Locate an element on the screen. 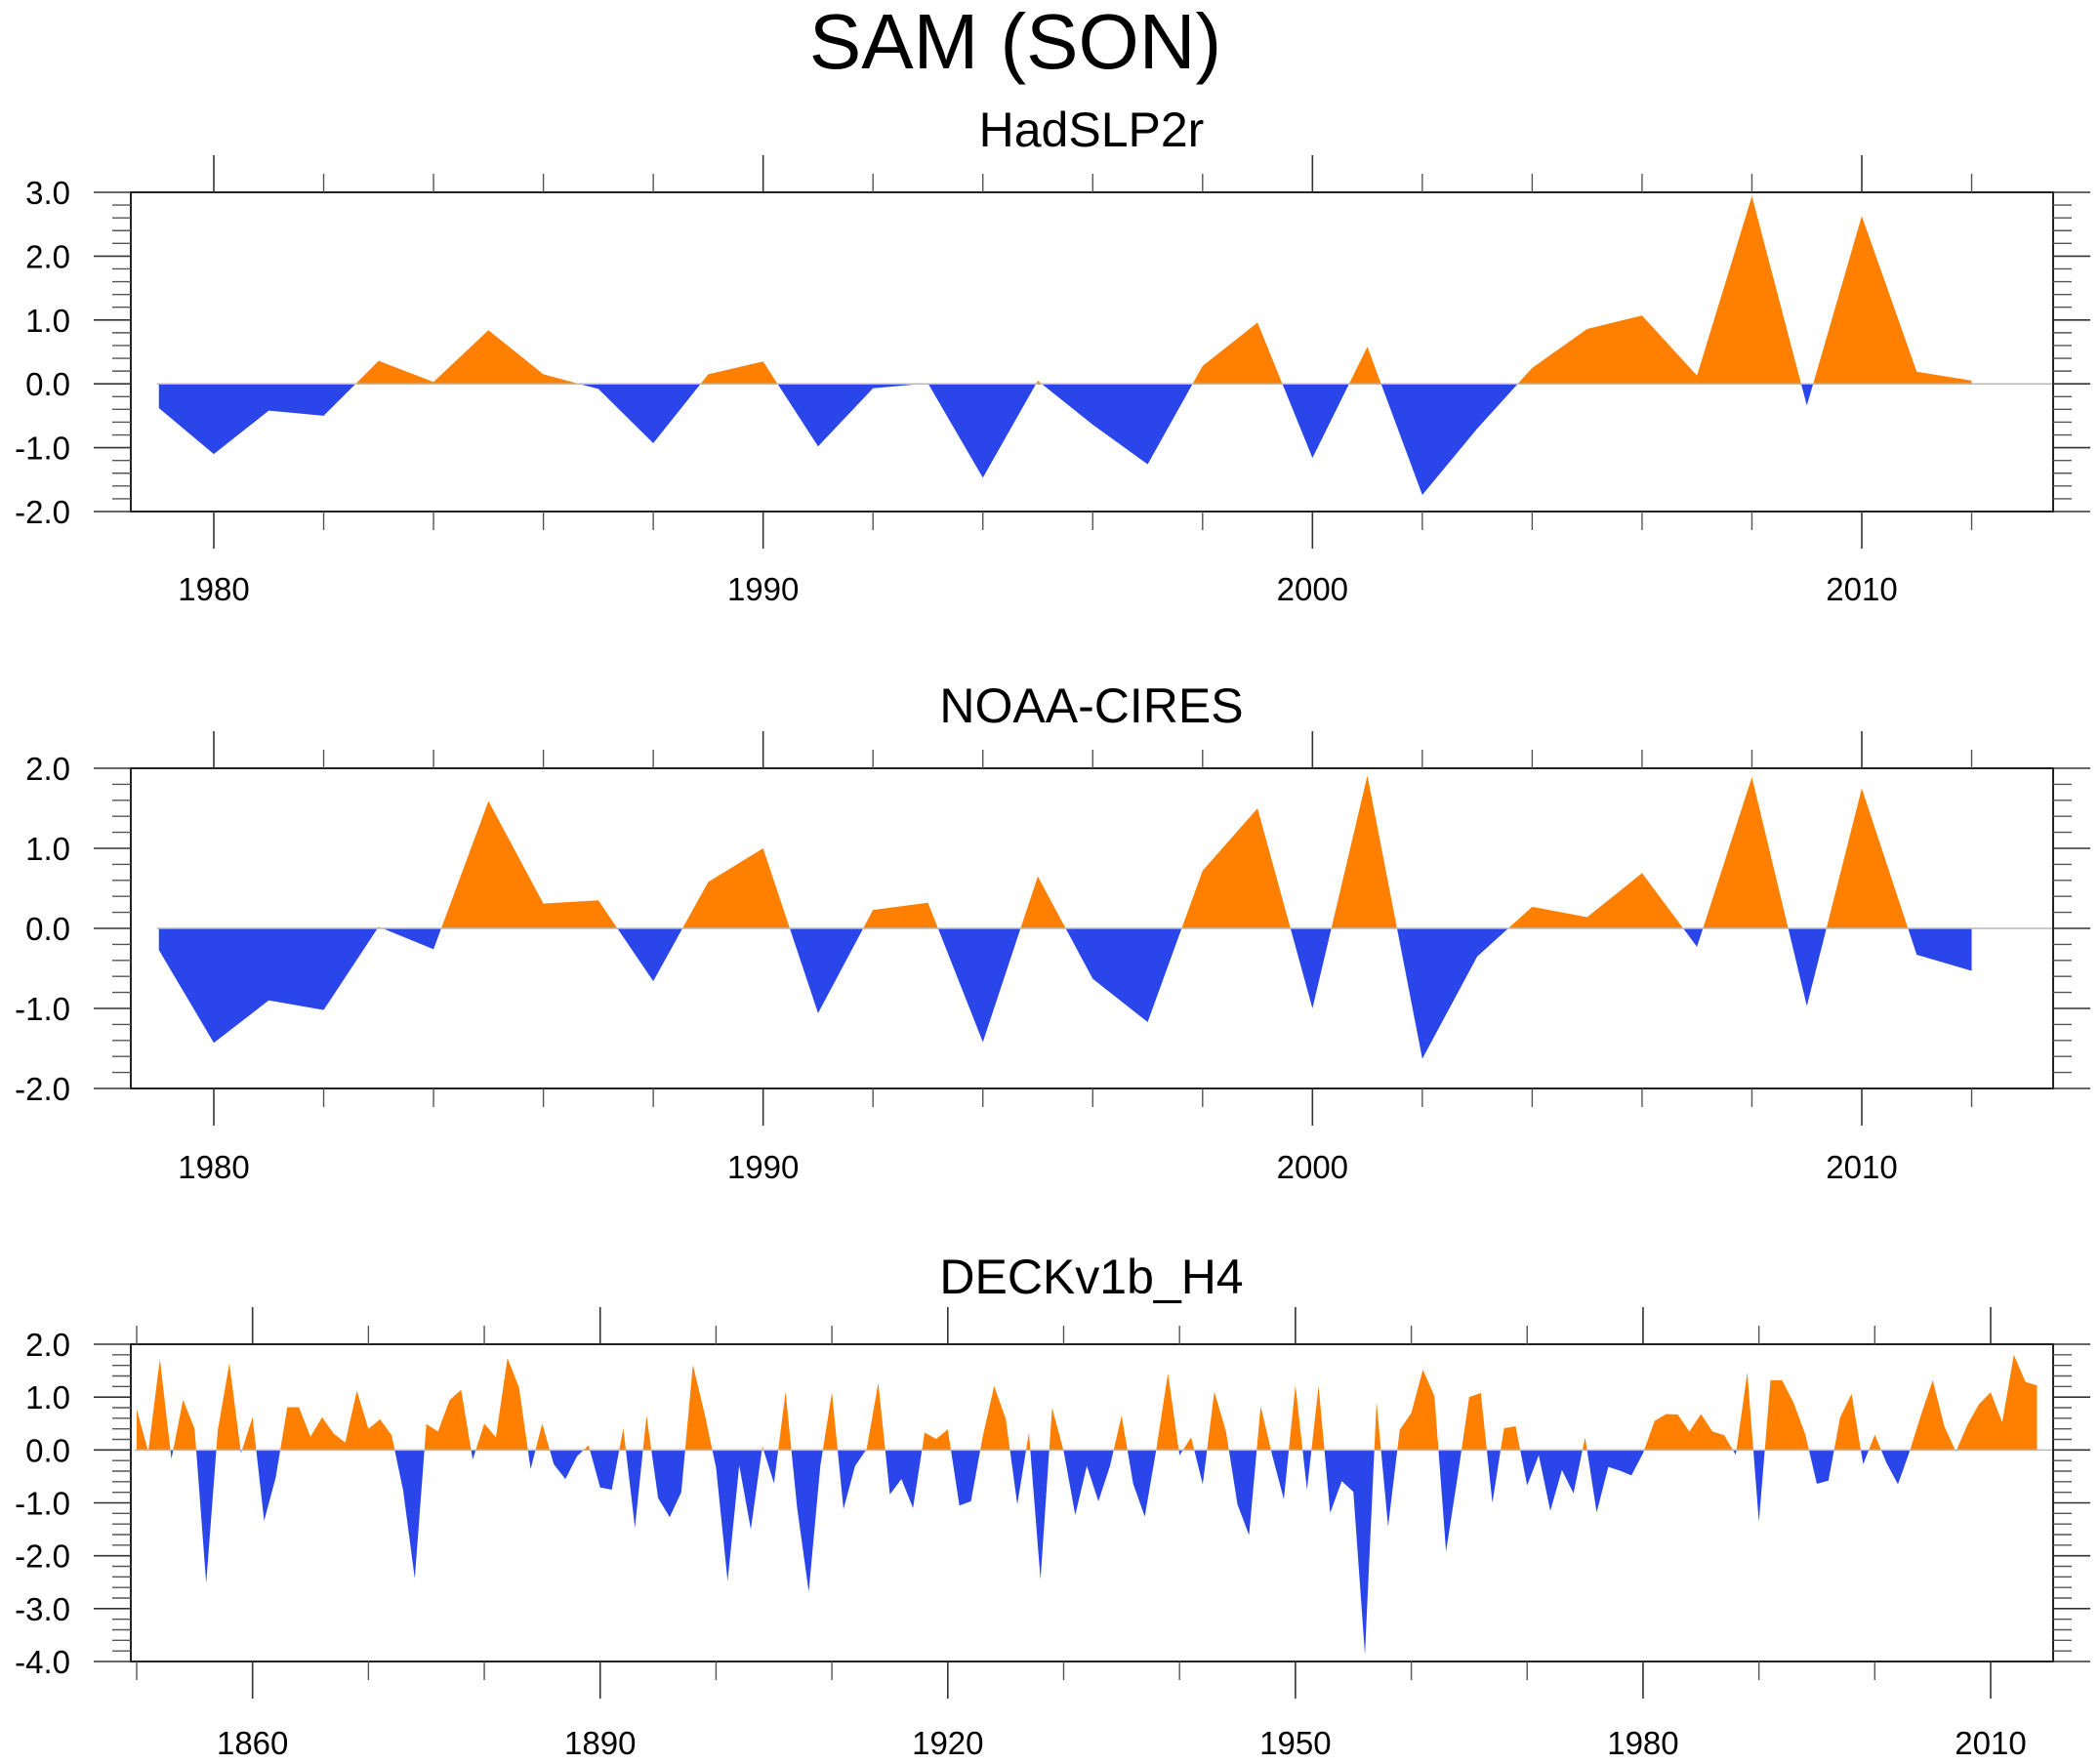 The height and width of the screenshot is (1764, 2100). y-tick-label: -4.0 is located at coordinates (42, 1662).